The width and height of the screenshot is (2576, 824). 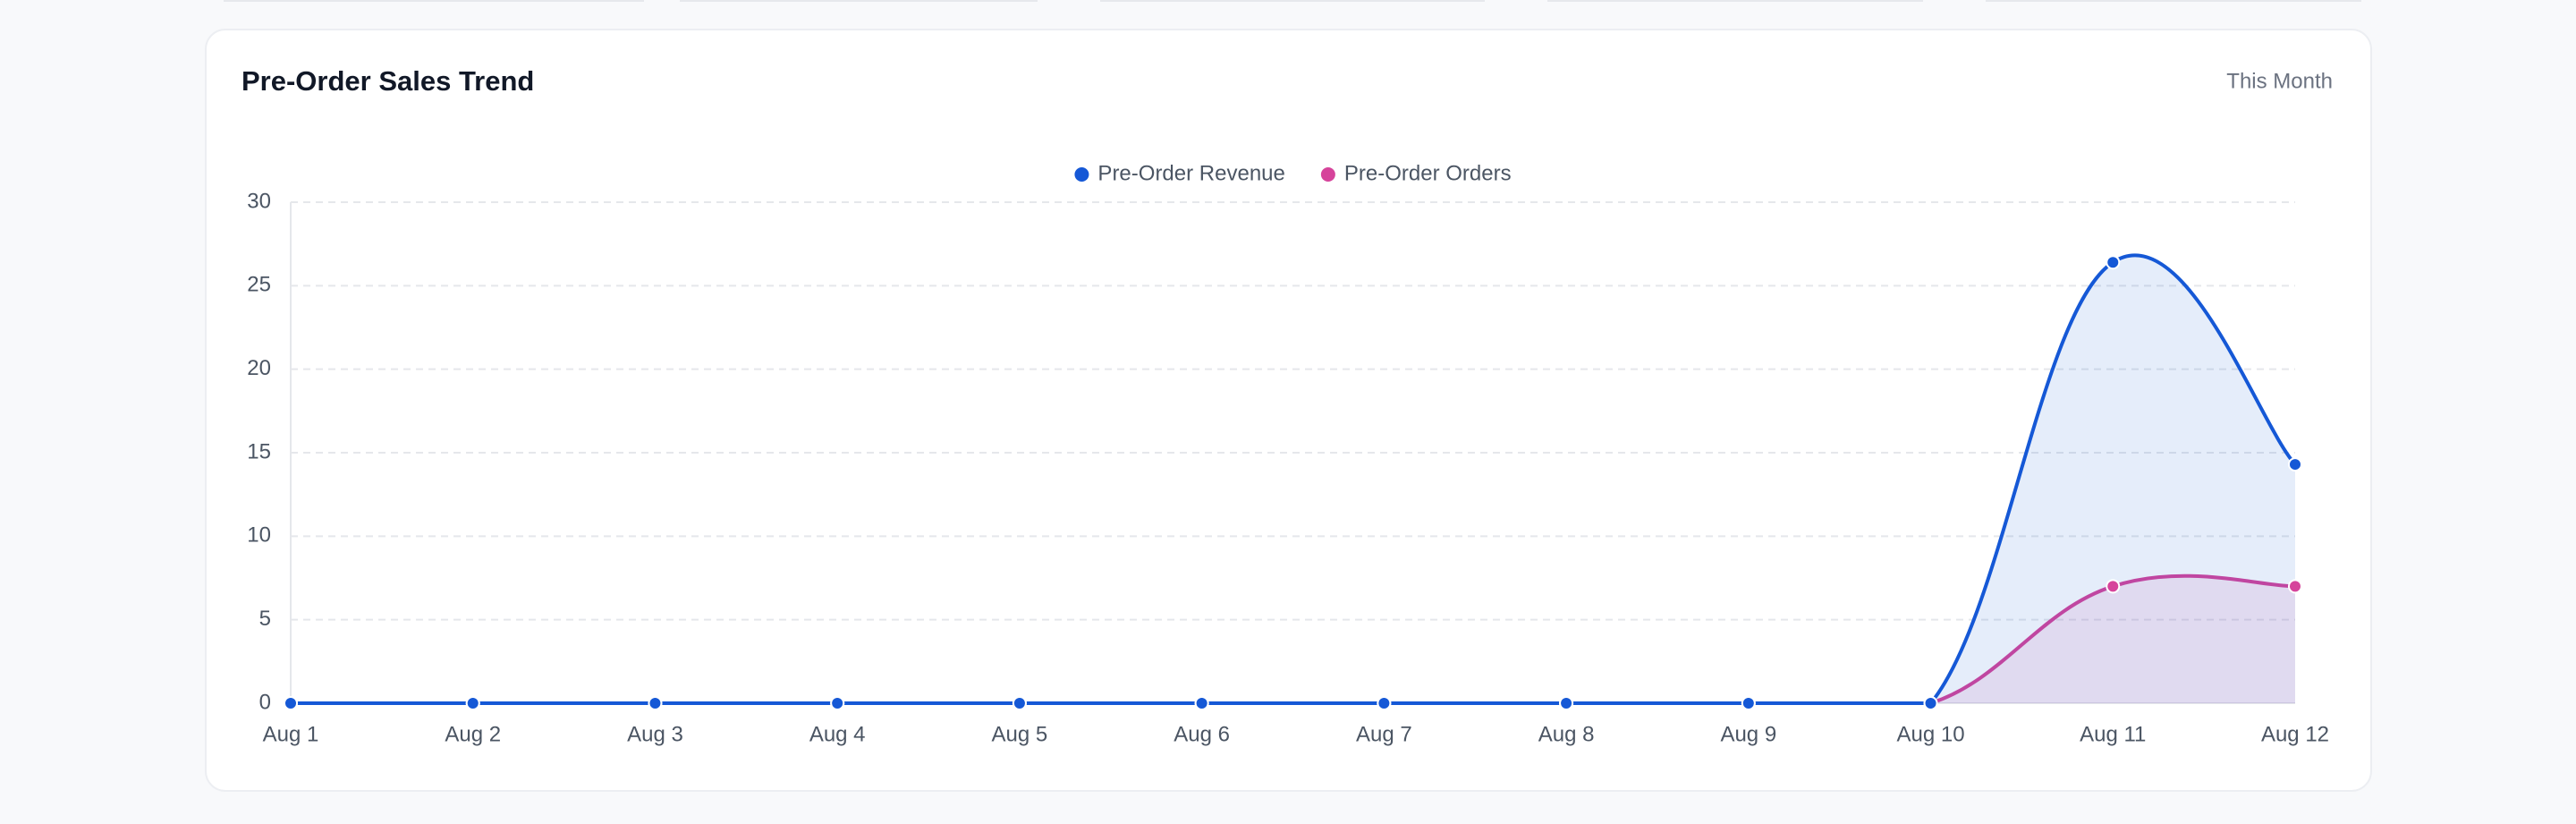 I want to click on legend: Pre-Order Revenue Pre-Order Orders, so click(x=1293, y=173).